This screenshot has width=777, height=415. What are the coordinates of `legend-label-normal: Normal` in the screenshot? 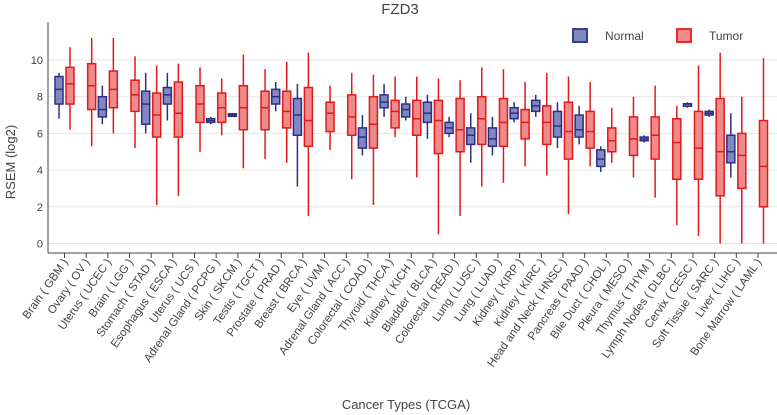 It's located at (624, 36).